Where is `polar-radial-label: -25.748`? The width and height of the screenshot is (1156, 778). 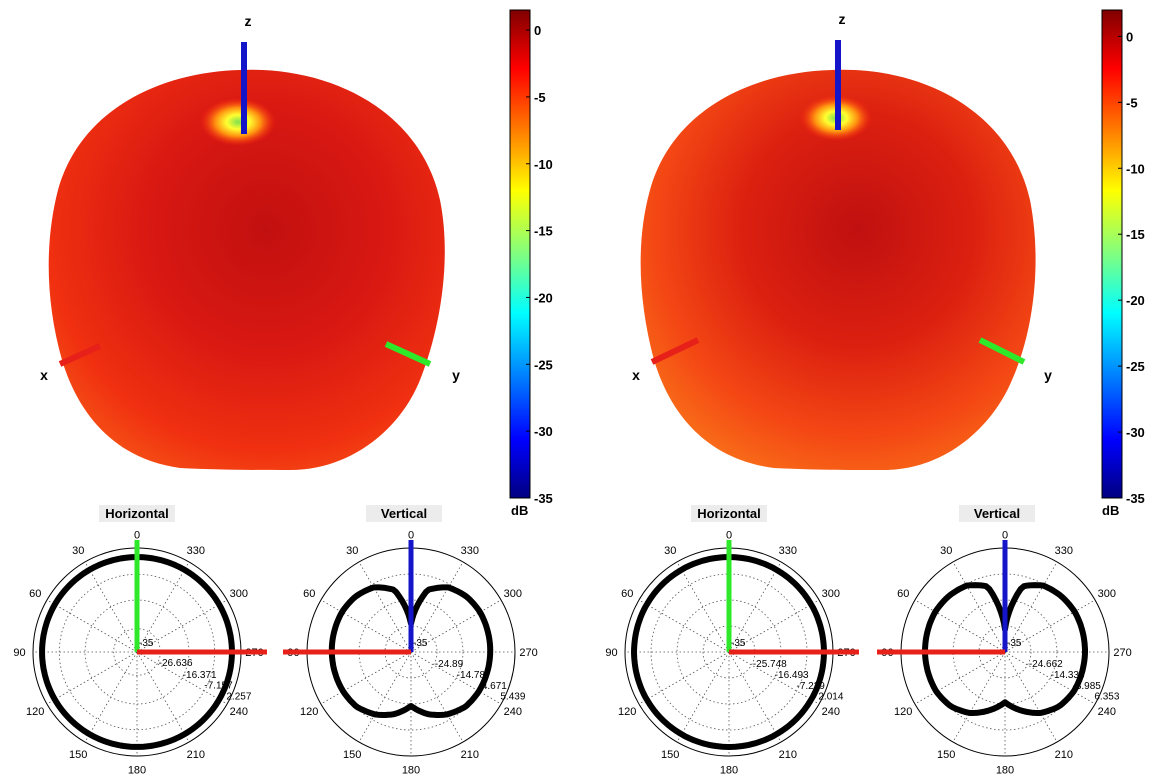
polar-radial-label: -25.748 is located at coordinates (770, 664).